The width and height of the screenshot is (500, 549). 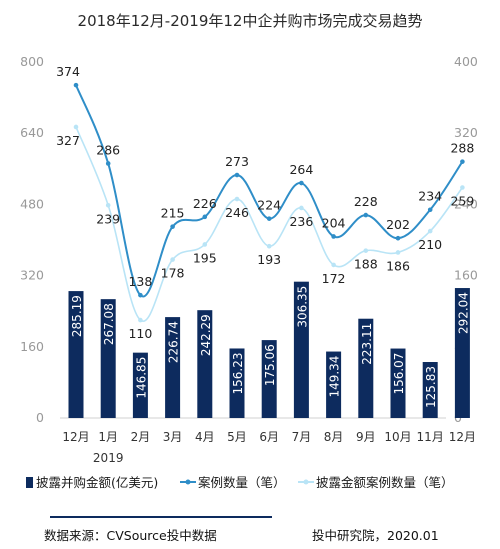 What do you see at coordinates (430, 196) in the screenshot?
I see `point-value-label: 234` at bounding box center [430, 196].